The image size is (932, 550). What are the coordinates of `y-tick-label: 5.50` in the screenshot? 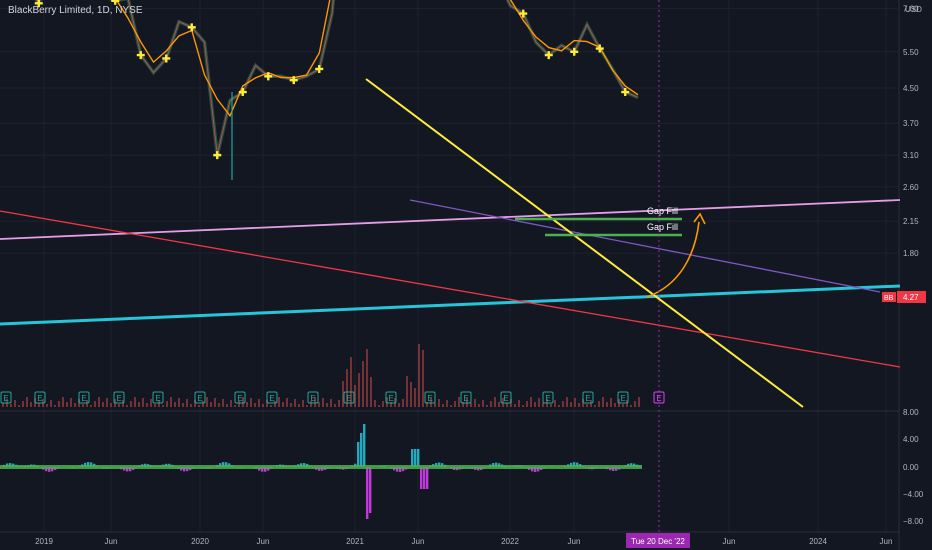 It's located at (911, 52).